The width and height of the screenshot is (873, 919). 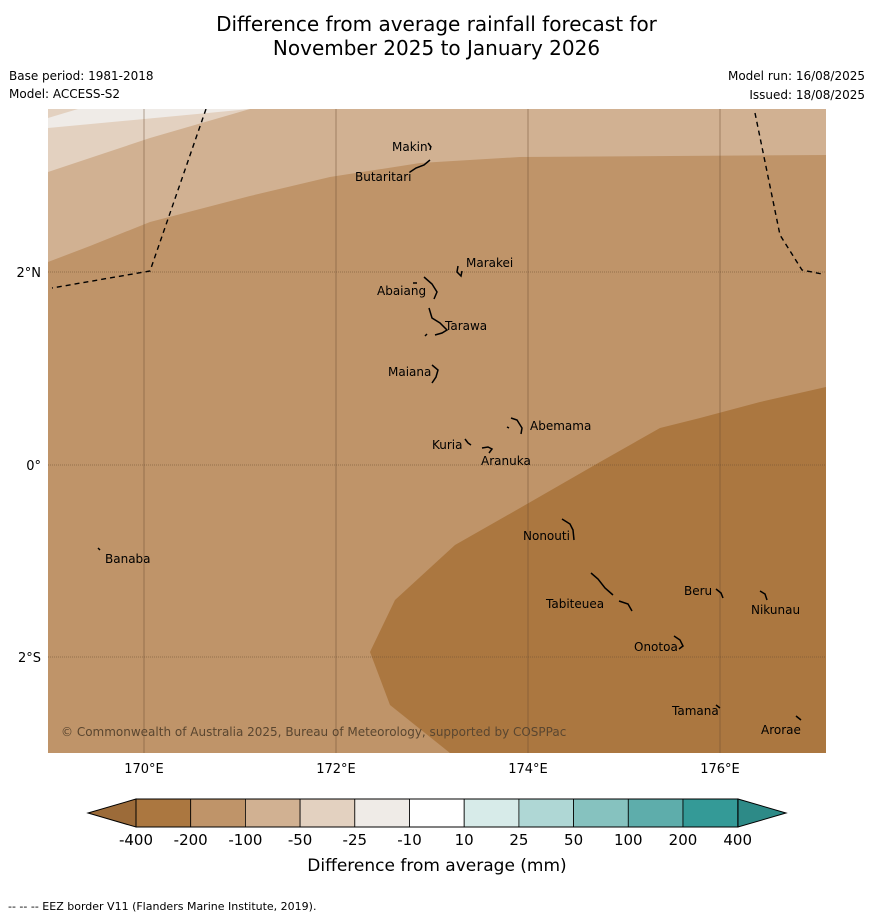 What do you see at coordinates (459, 271) in the screenshot?
I see `island-marakei` at bounding box center [459, 271].